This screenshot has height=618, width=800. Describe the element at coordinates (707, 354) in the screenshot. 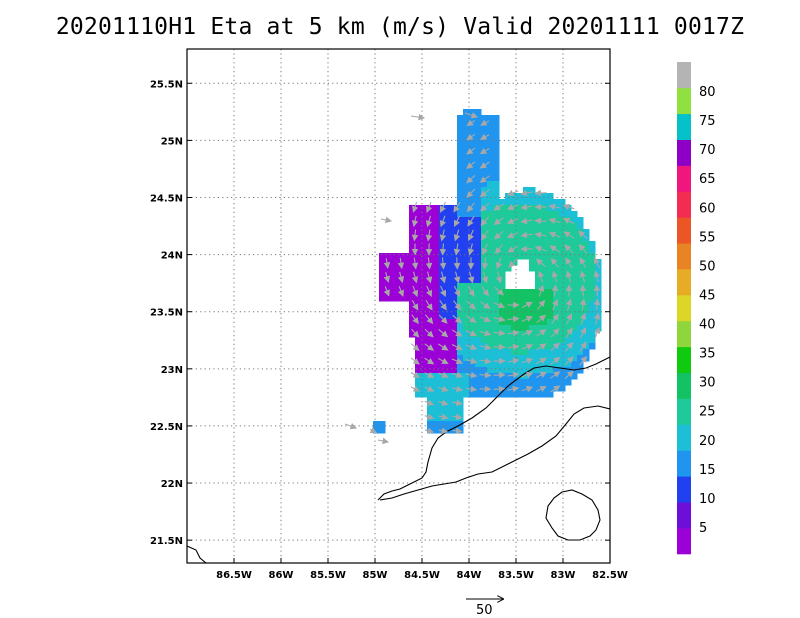

I see `colorbar-label: 35` at that location.